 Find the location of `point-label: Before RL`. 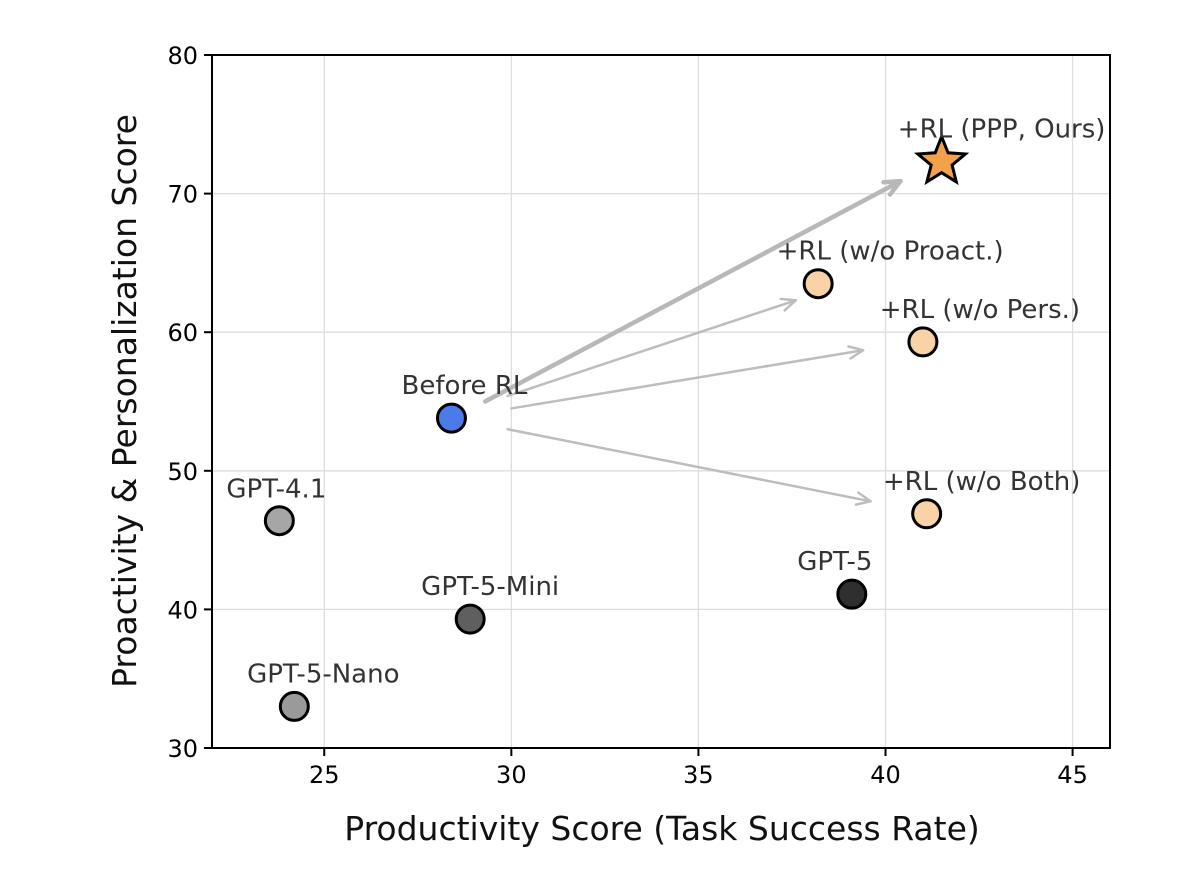

point-label: Before RL is located at coordinates (465, 386).